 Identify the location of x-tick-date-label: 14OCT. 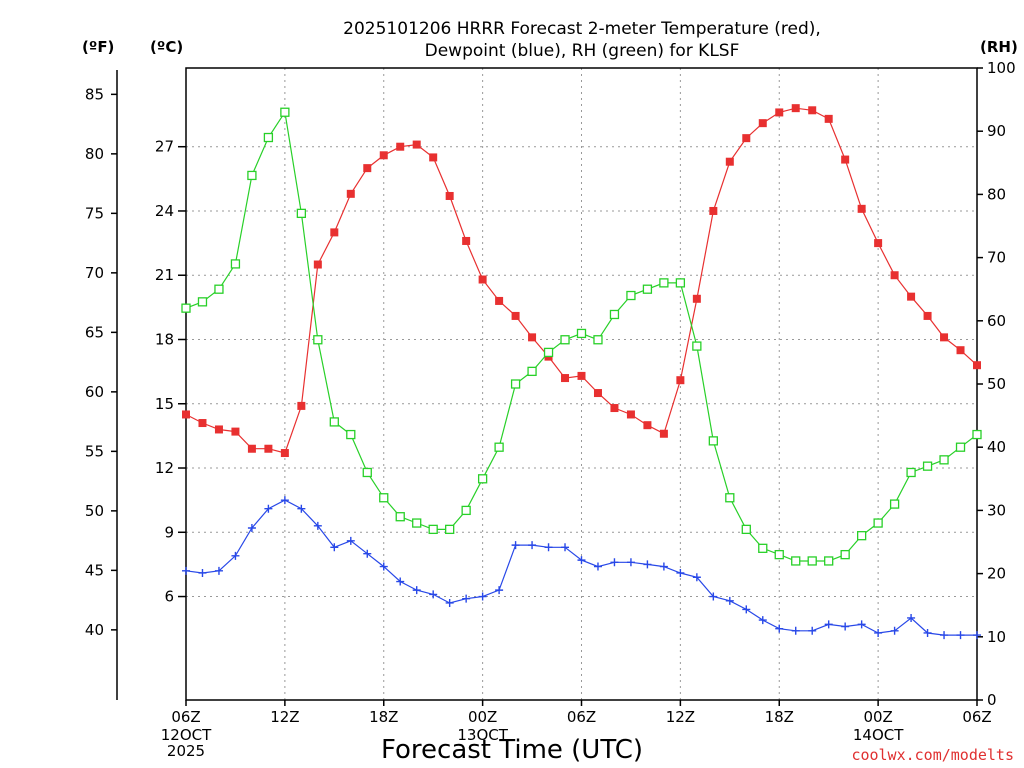
(878, 735).